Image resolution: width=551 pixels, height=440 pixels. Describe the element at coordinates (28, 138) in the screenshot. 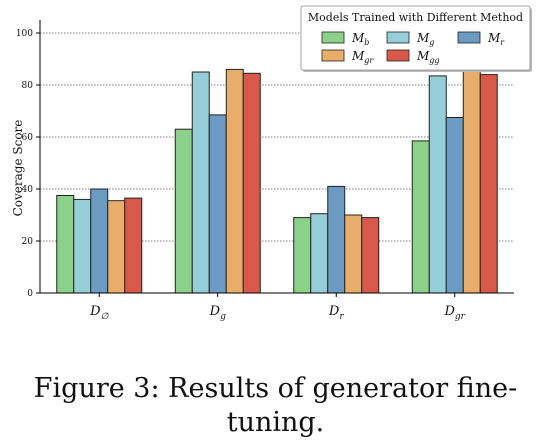

I see `y-tick-label: 60` at that location.